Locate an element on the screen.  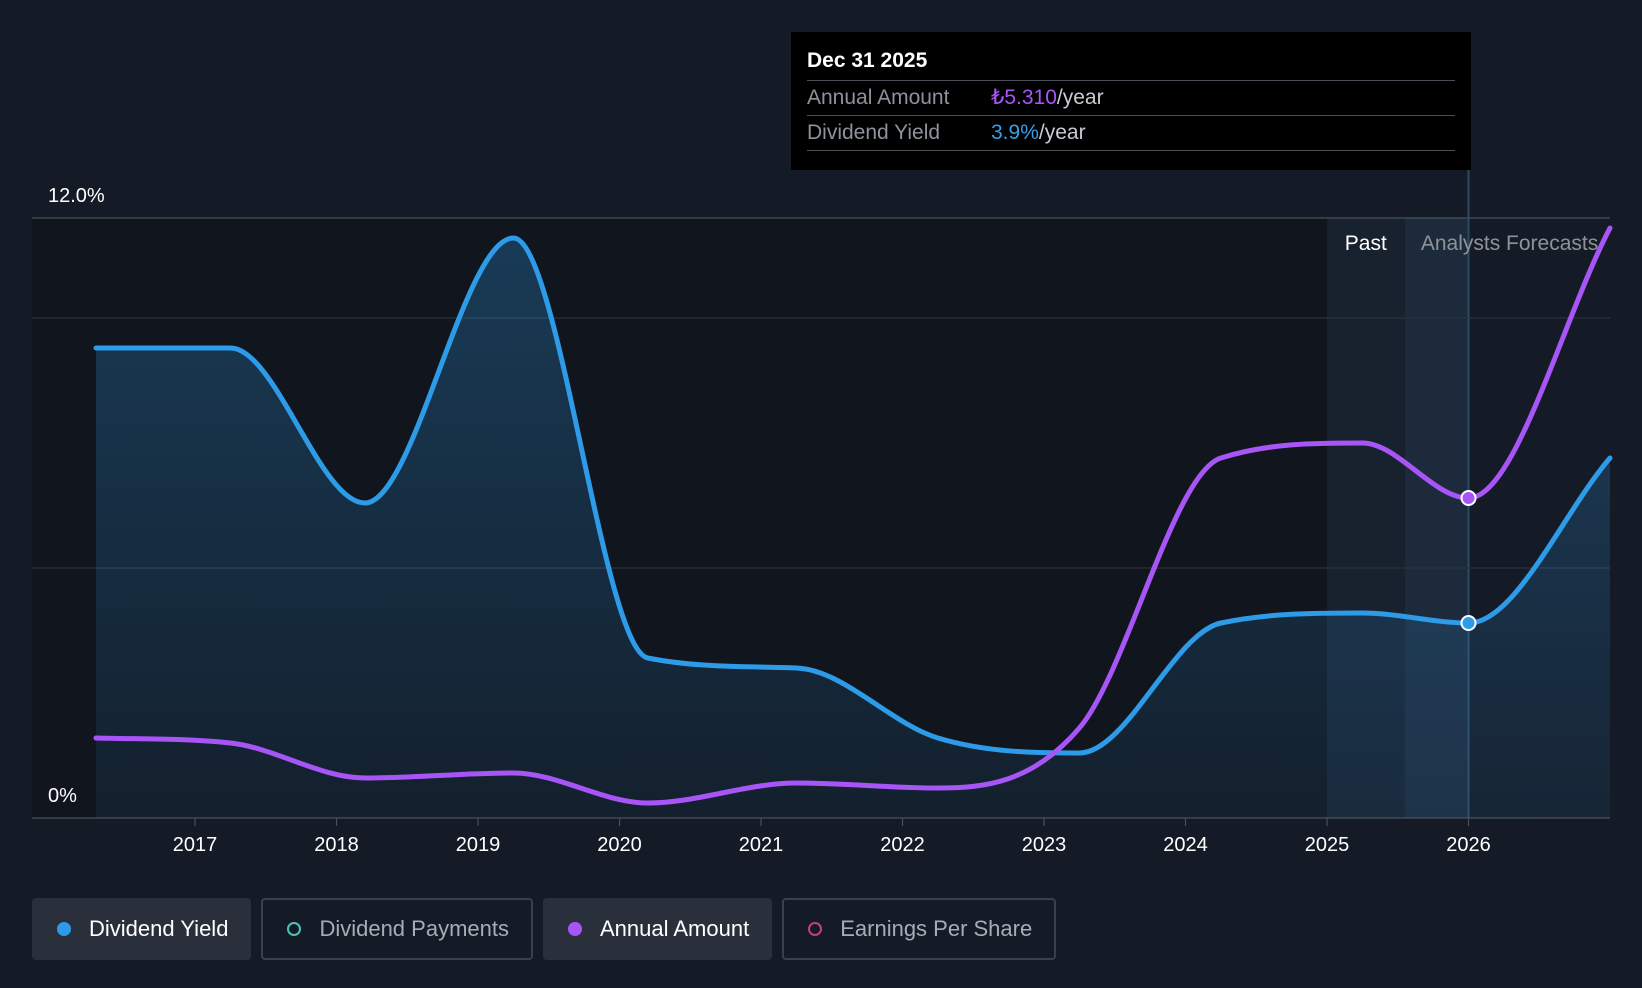
legend-earnings-per-share: Earnings Per Share is located at coordinates (919, 929).